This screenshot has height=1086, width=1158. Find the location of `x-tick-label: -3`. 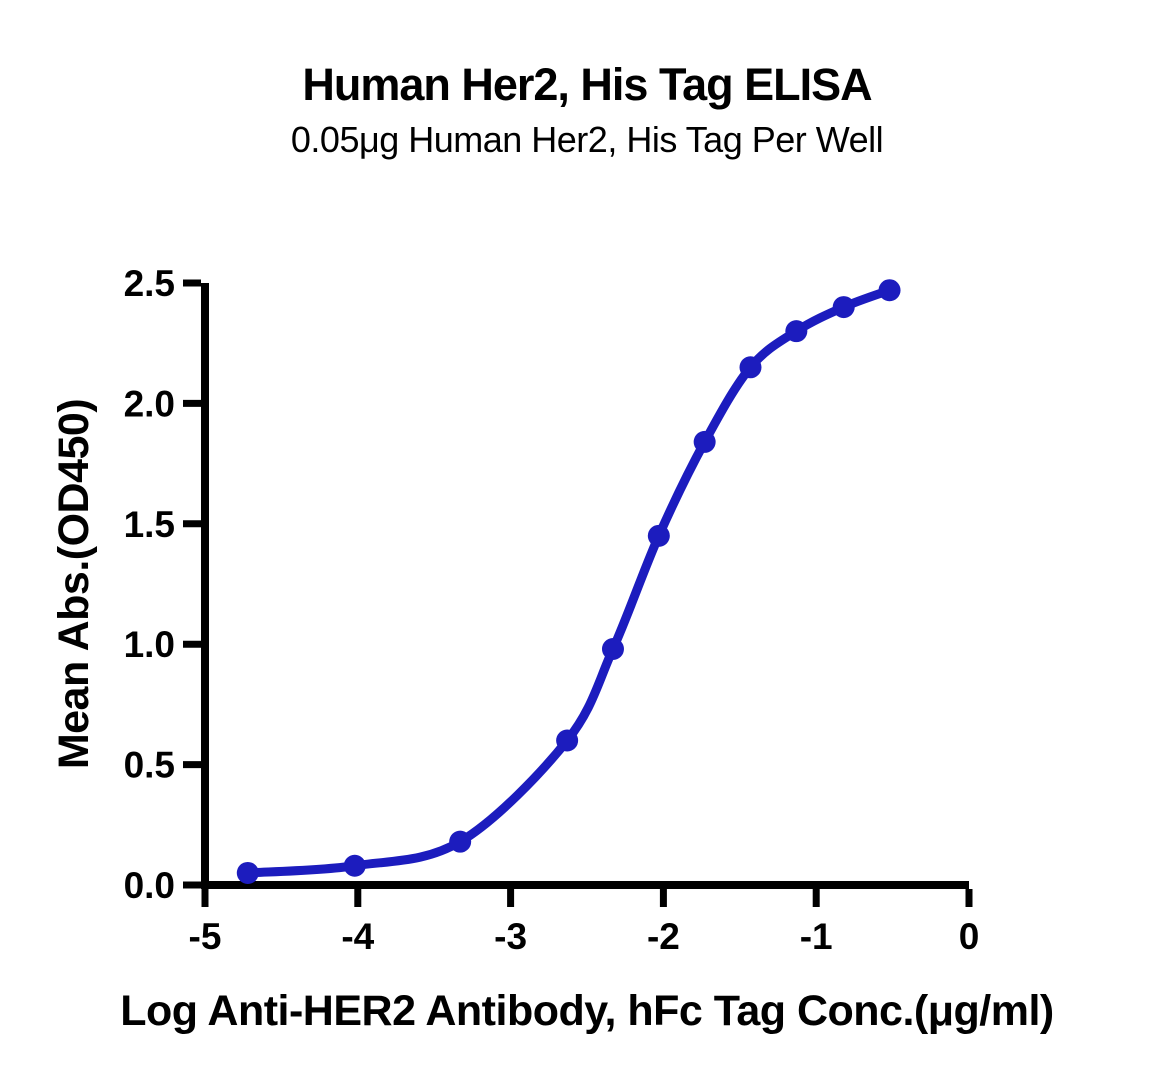

x-tick-label: -3 is located at coordinates (510, 936).